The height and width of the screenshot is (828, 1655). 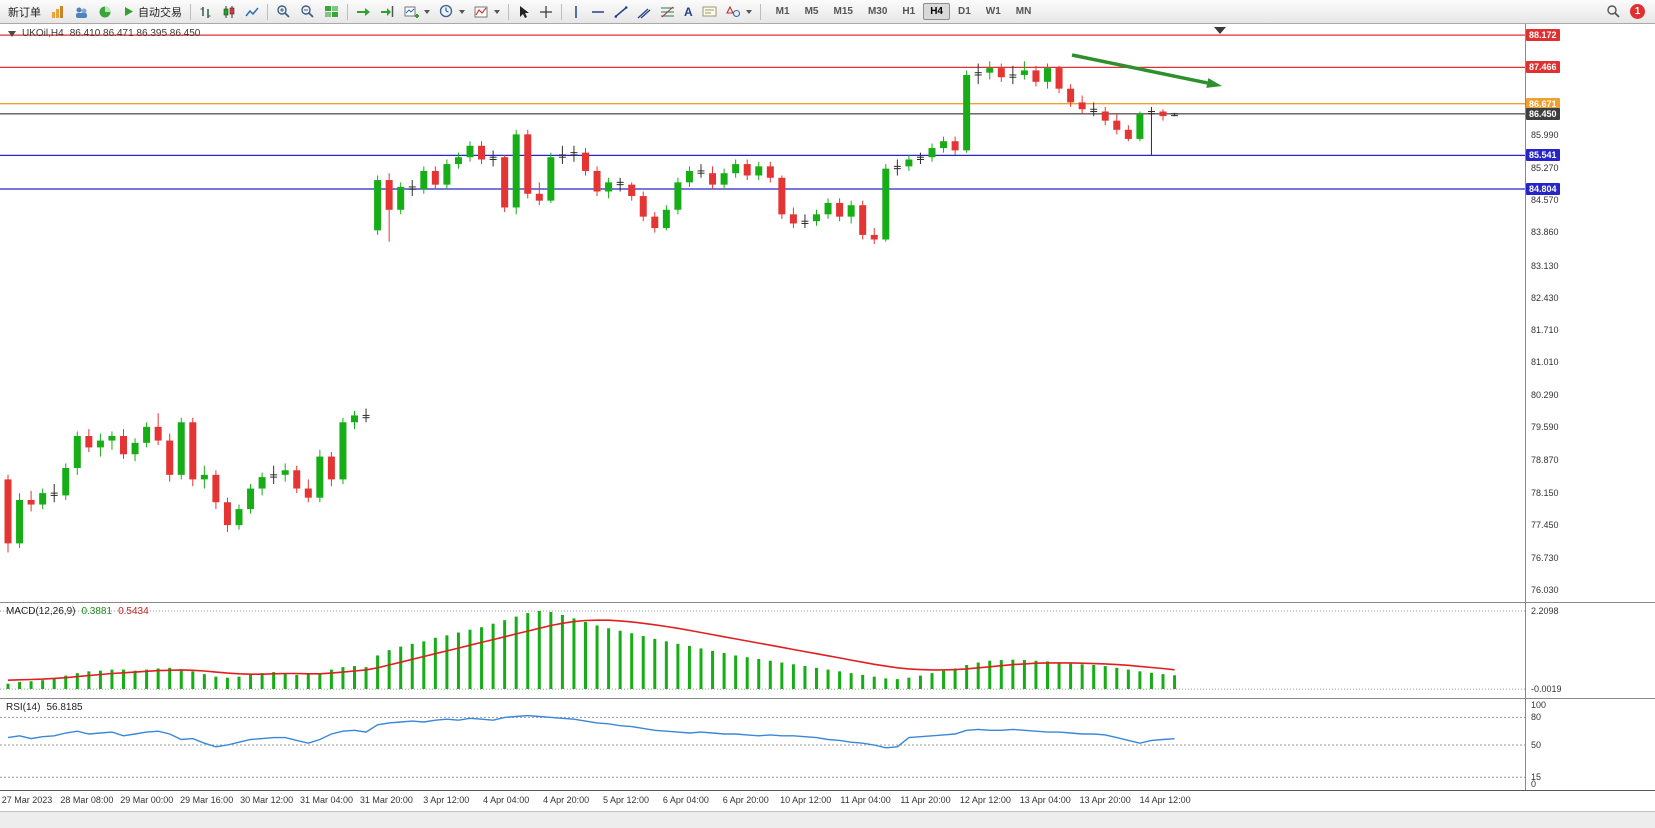 I want to click on indicators-icon, so click(x=481, y=11).